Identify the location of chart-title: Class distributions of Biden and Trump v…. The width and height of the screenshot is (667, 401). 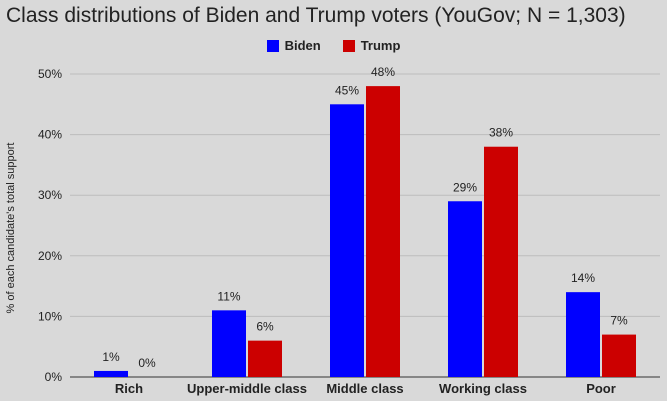
(316, 15).